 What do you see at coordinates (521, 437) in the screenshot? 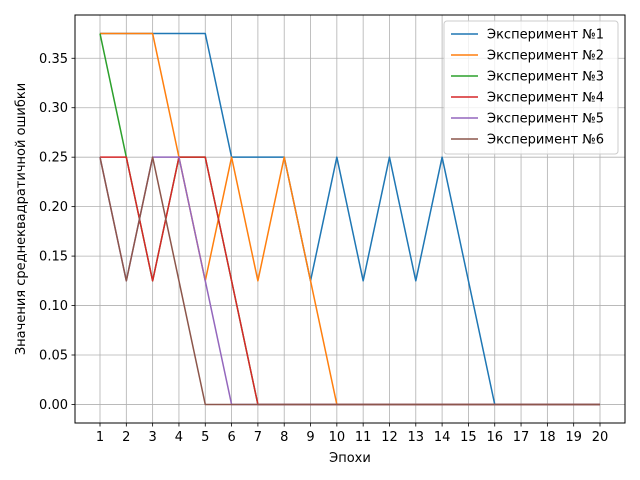
I see `x-tick-label: 17` at bounding box center [521, 437].